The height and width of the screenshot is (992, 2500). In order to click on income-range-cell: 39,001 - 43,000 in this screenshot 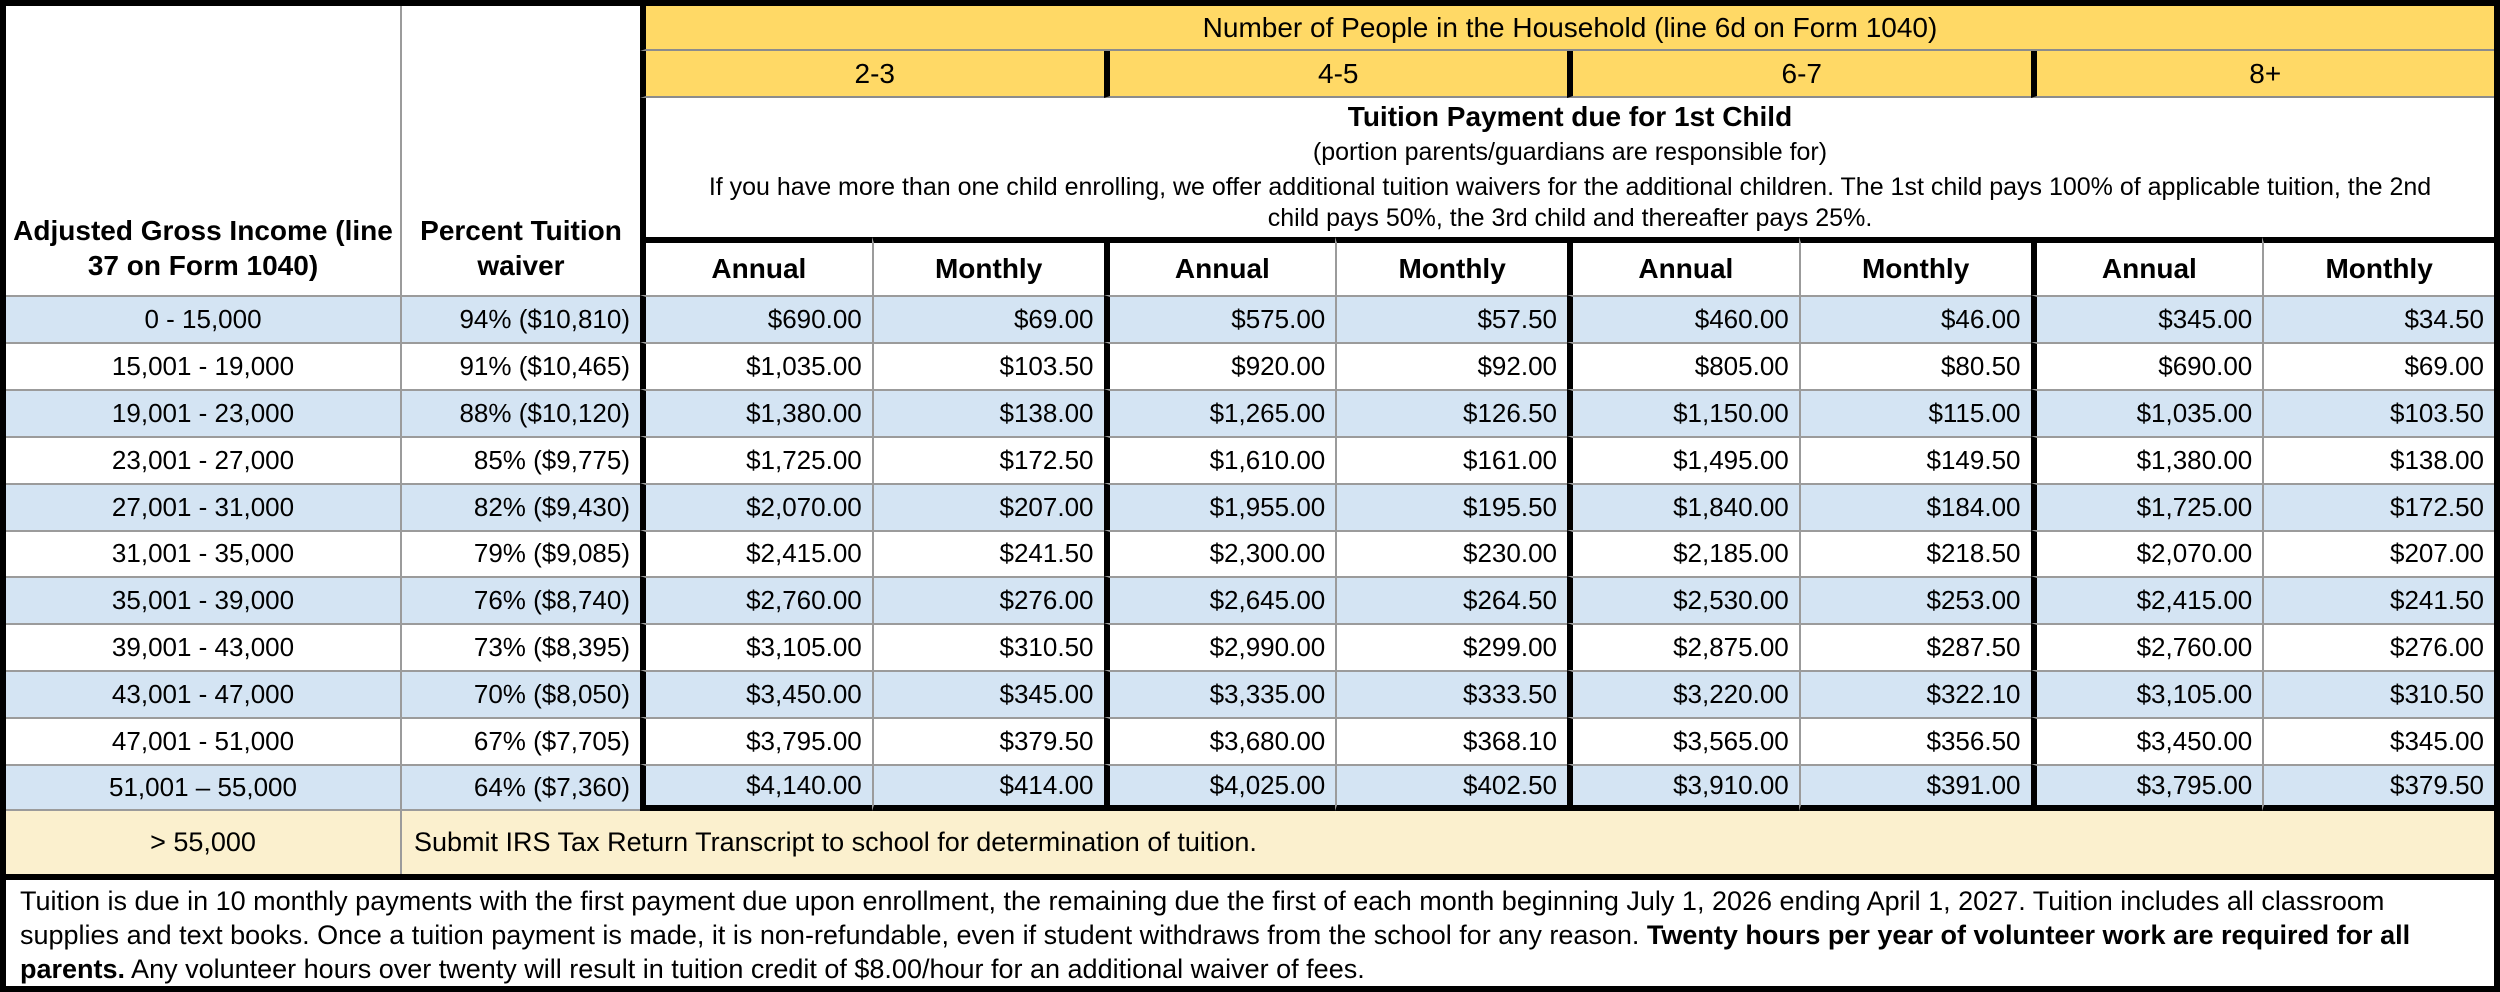, I will do `click(203, 646)`.